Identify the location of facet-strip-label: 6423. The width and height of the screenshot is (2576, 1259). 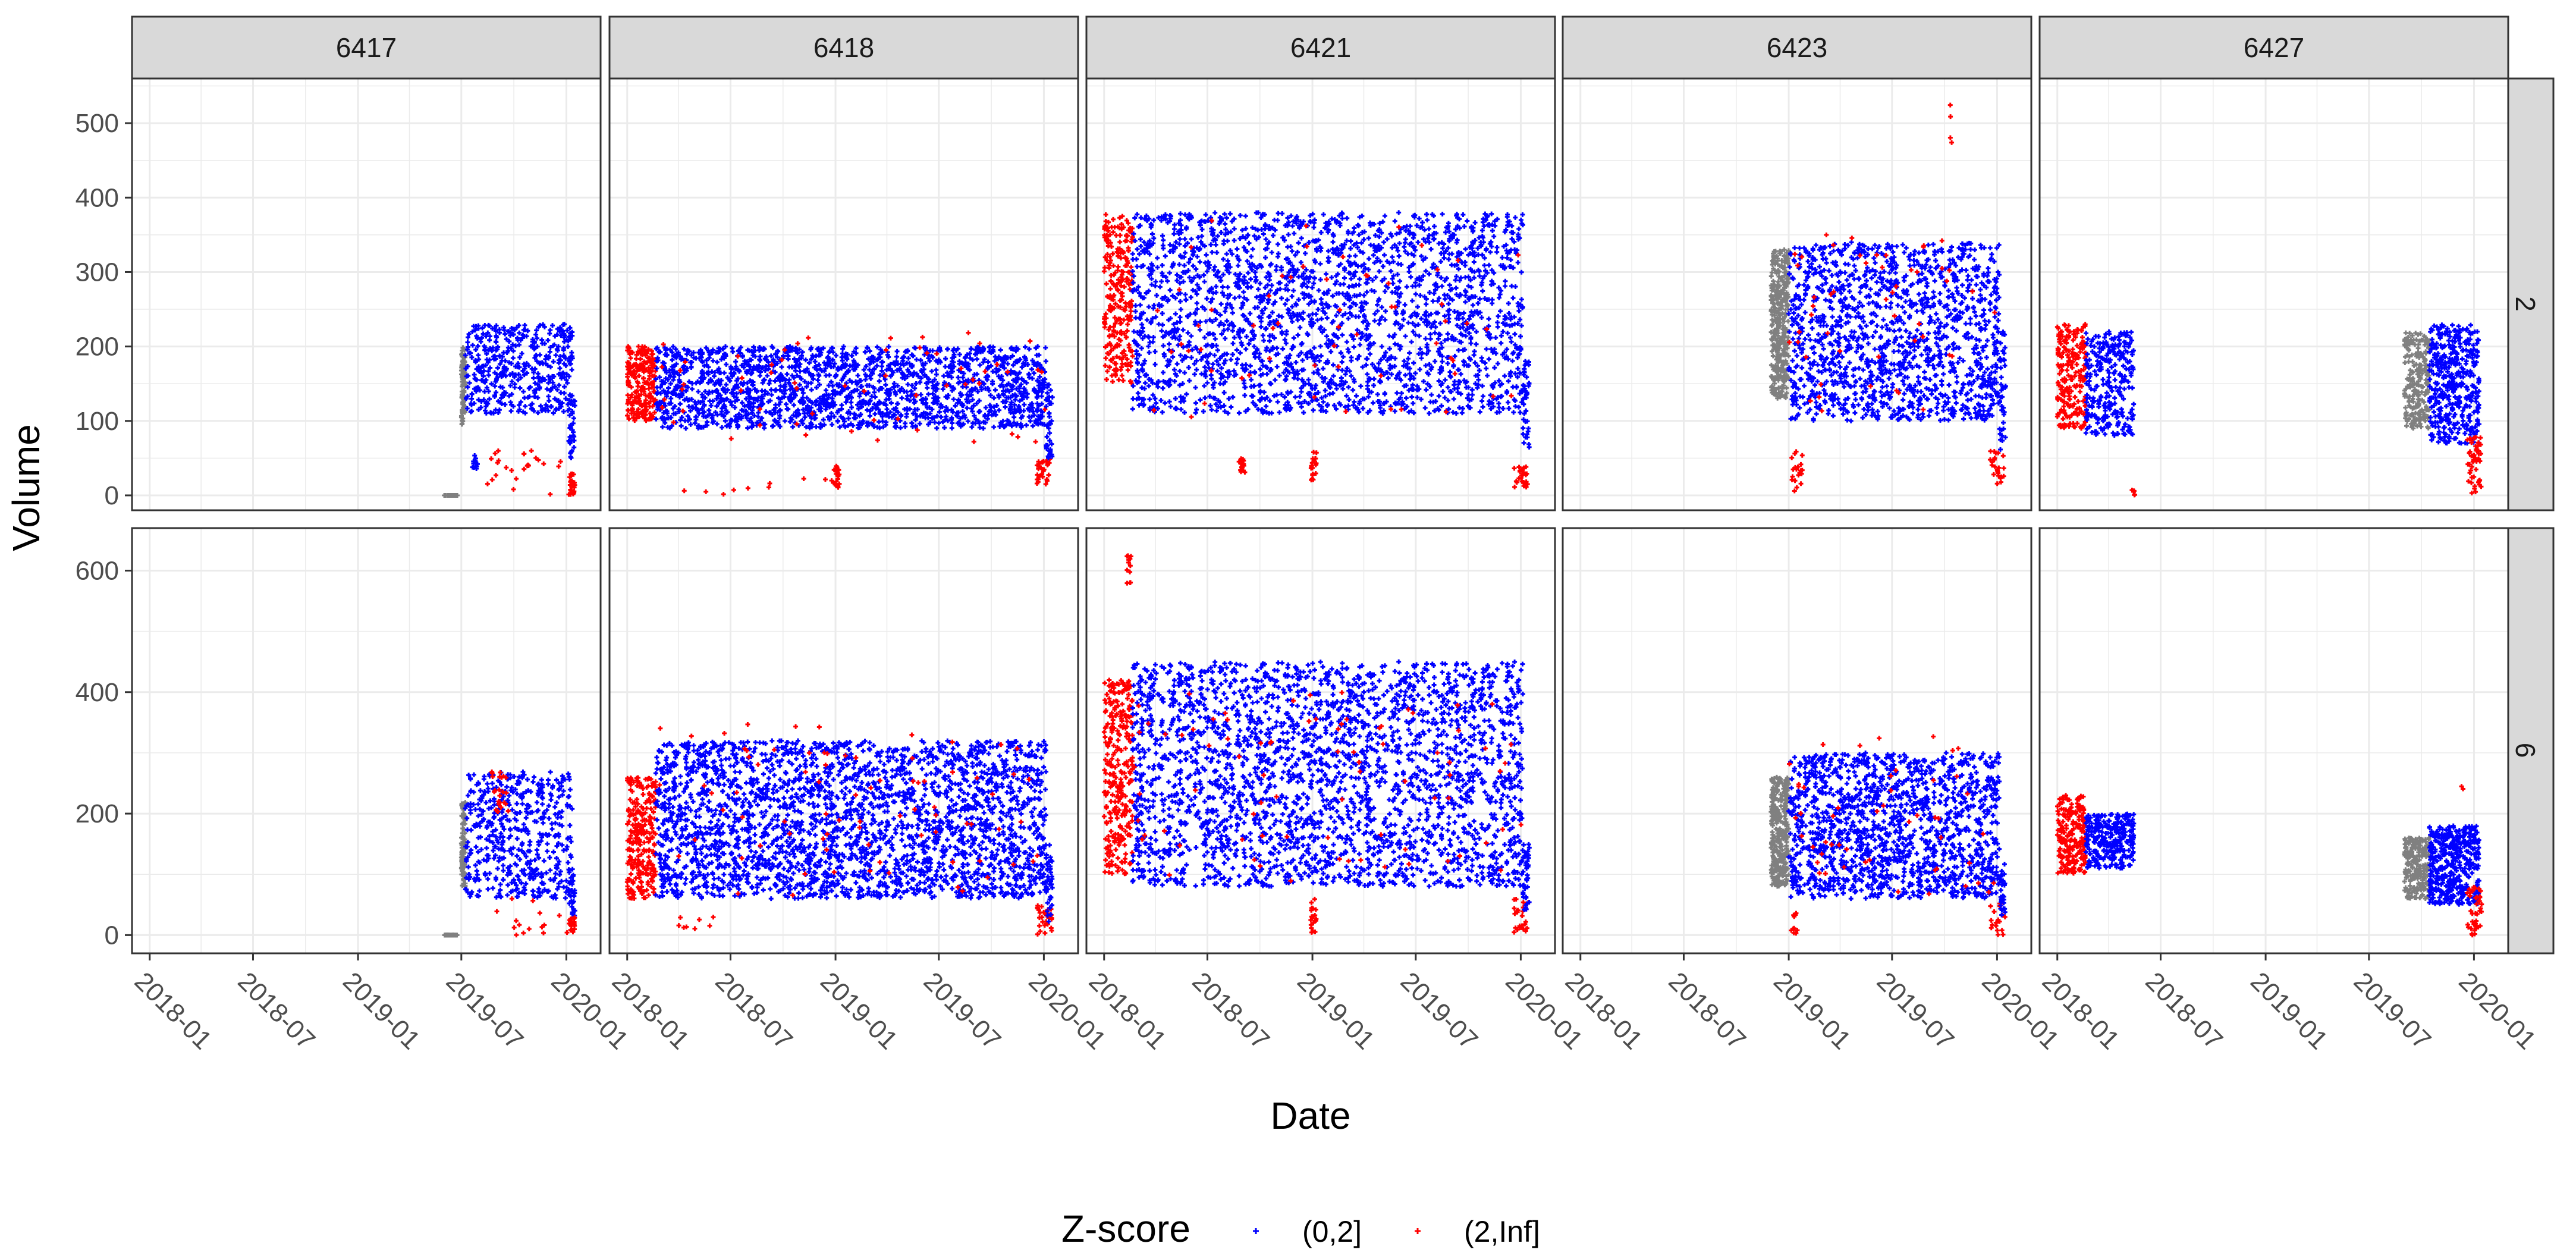
(1797, 47).